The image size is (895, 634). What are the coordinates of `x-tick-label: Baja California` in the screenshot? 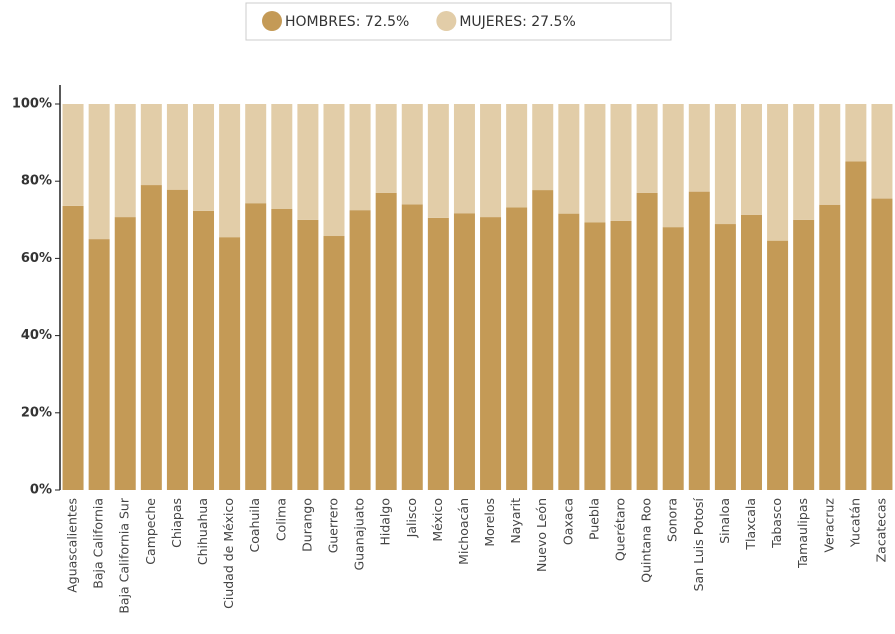 It's located at (98, 543).